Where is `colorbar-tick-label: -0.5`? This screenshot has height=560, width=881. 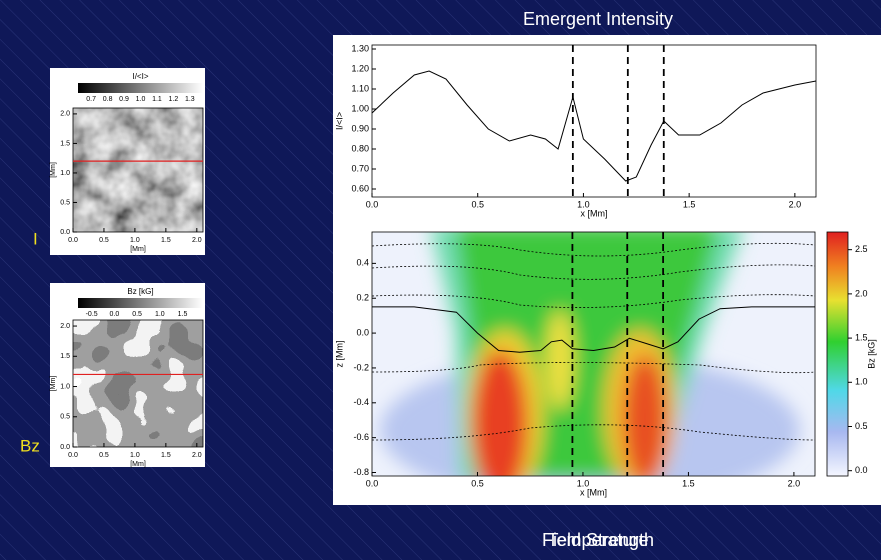 colorbar-tick-label: -0.5 is located at coordinates (92, 314).